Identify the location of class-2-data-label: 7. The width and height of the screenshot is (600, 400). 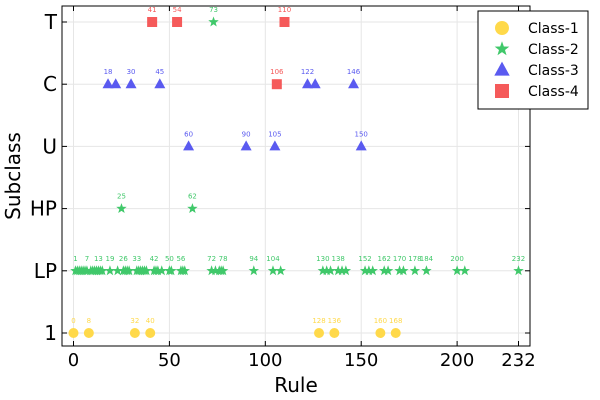
(87, 259).